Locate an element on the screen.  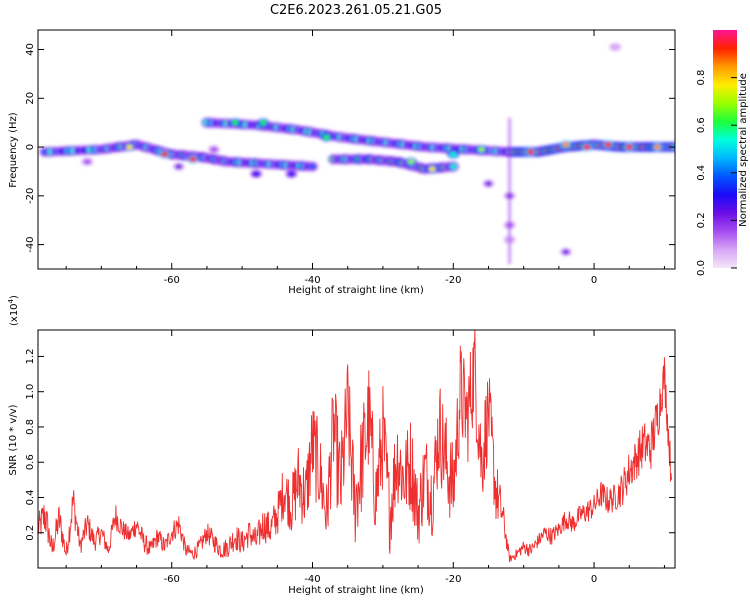
spectrogram-y-label: Frequency (Hz) is located at coordinates (13, 150).